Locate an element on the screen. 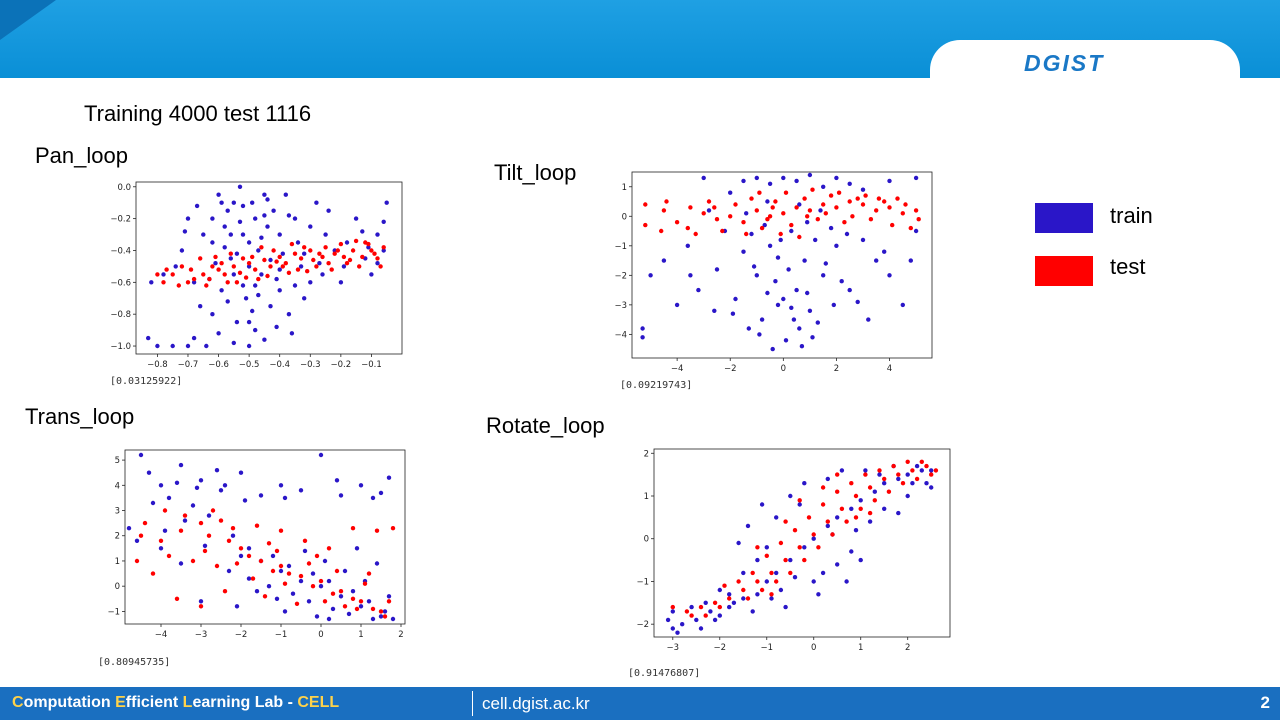 The image size is (1280, 720). rotate-loop-plot: −3 −2 −1 0 1 2 2 1 0 −1 −2 is located at coordinates (793, 550).